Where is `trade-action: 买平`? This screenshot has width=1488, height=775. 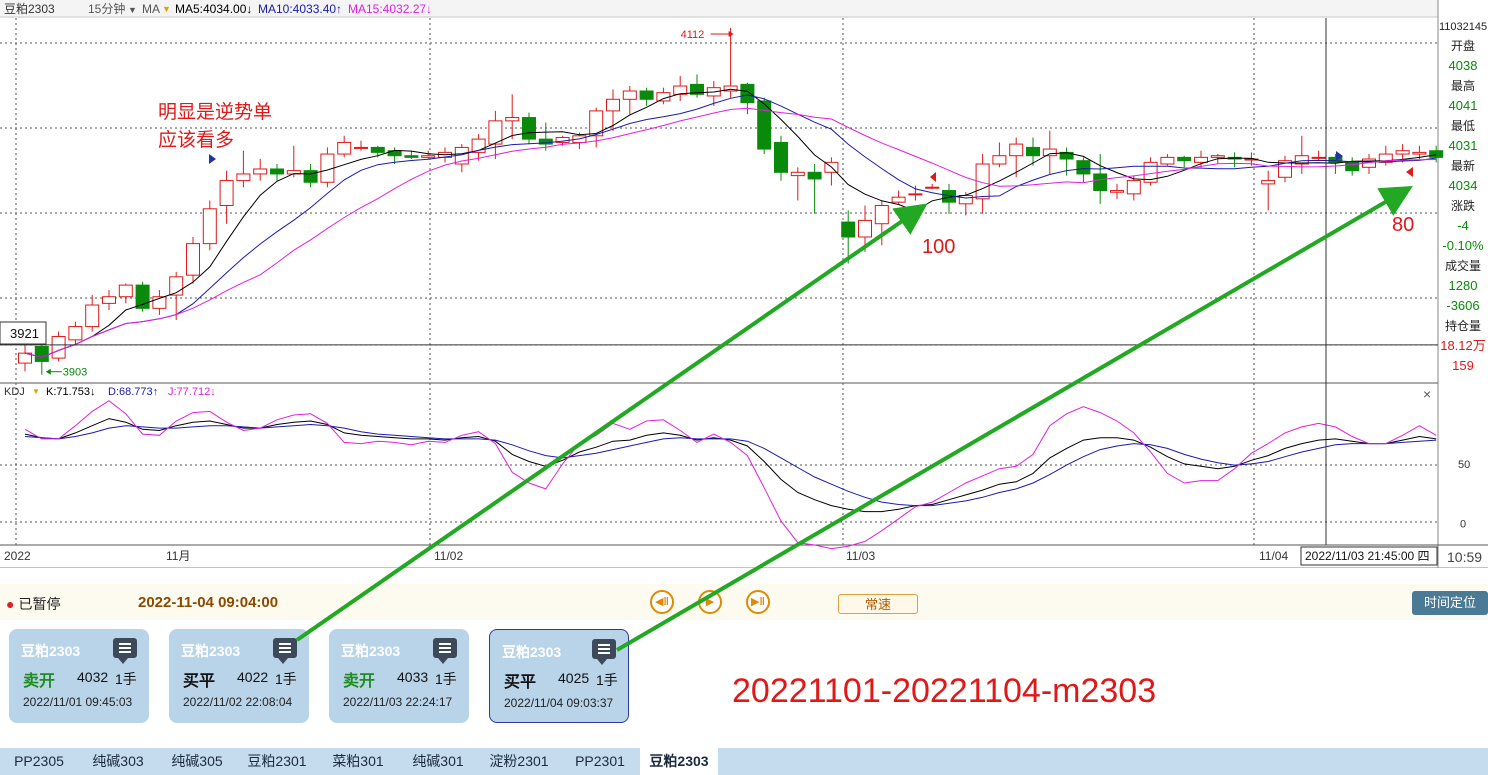
trade-action: 买平 is located at coordinates (199, 681).